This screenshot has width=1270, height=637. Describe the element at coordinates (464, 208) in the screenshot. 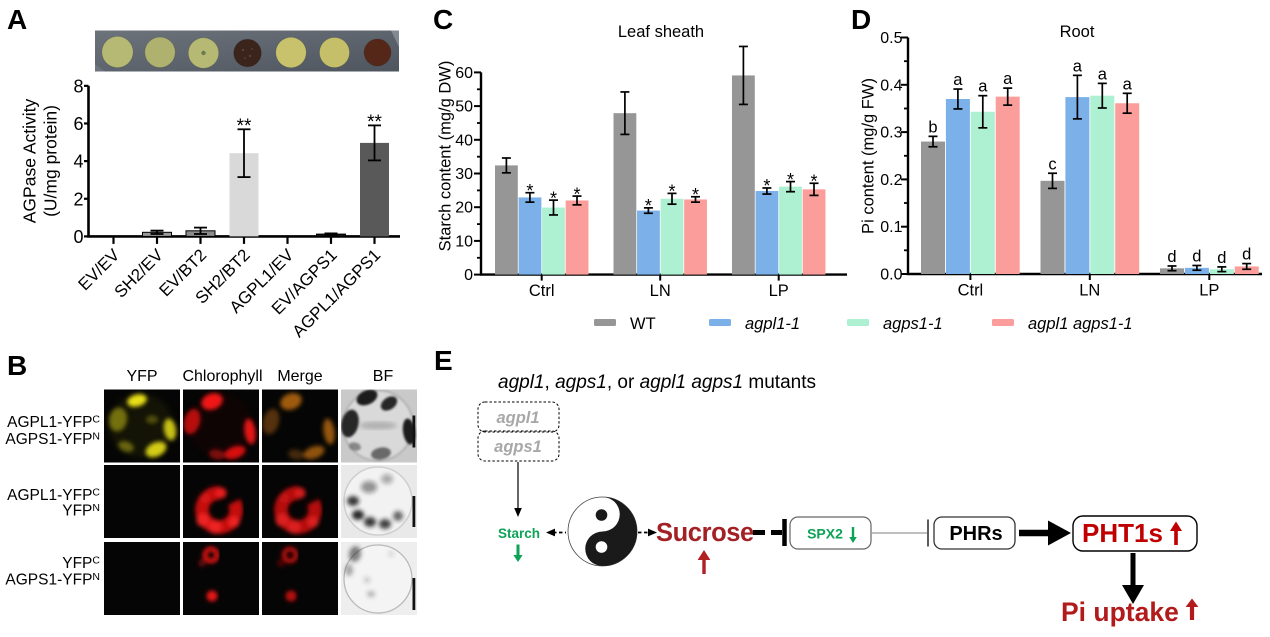

I see `svg-text: 20` at that location.